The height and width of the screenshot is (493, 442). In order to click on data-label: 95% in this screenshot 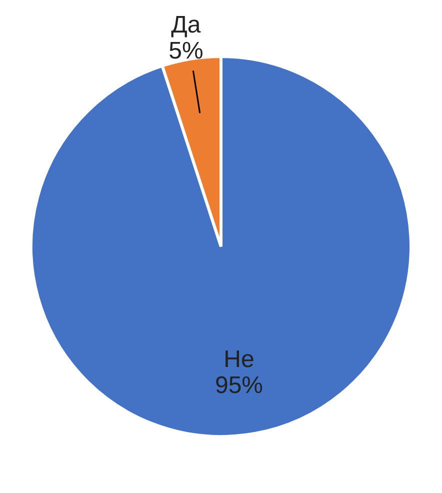, I will do `click(239, 386)`.